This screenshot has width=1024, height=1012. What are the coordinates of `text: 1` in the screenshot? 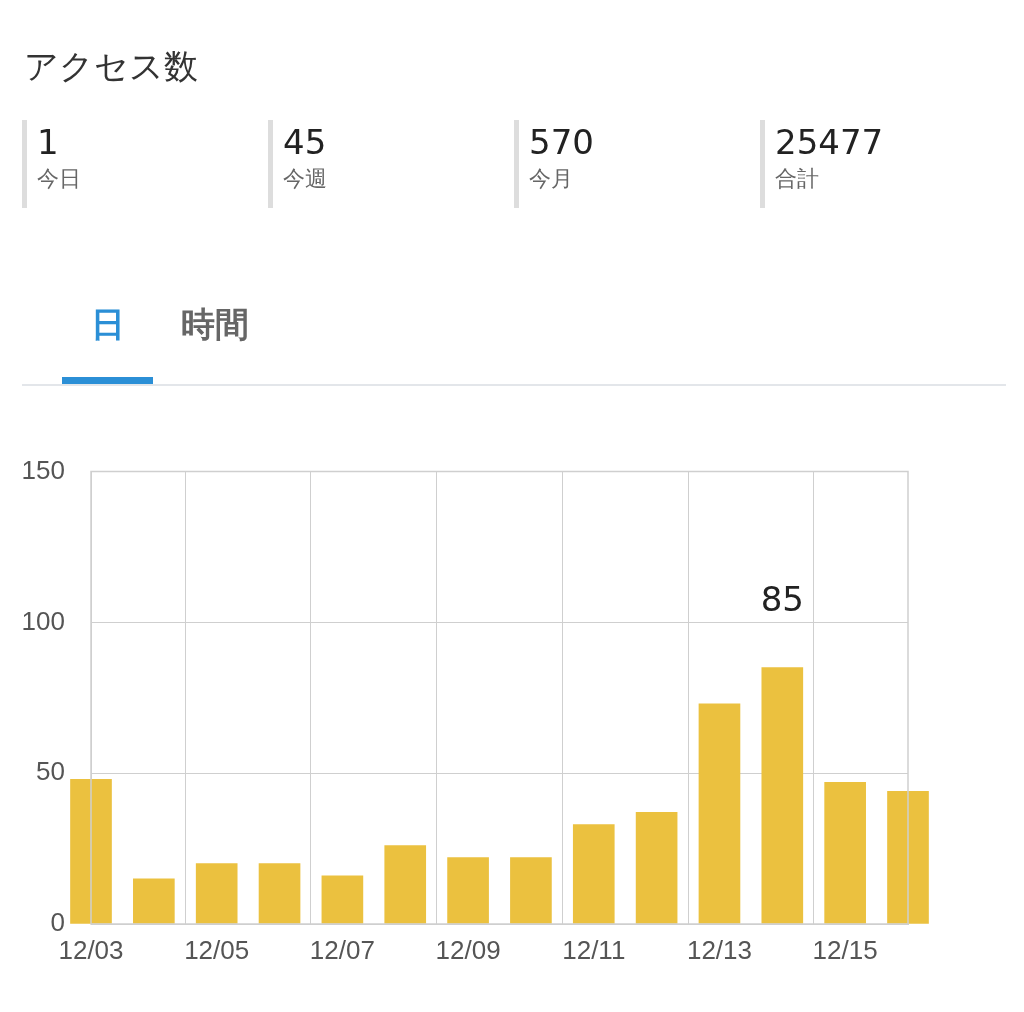 It's located at (48, 142).